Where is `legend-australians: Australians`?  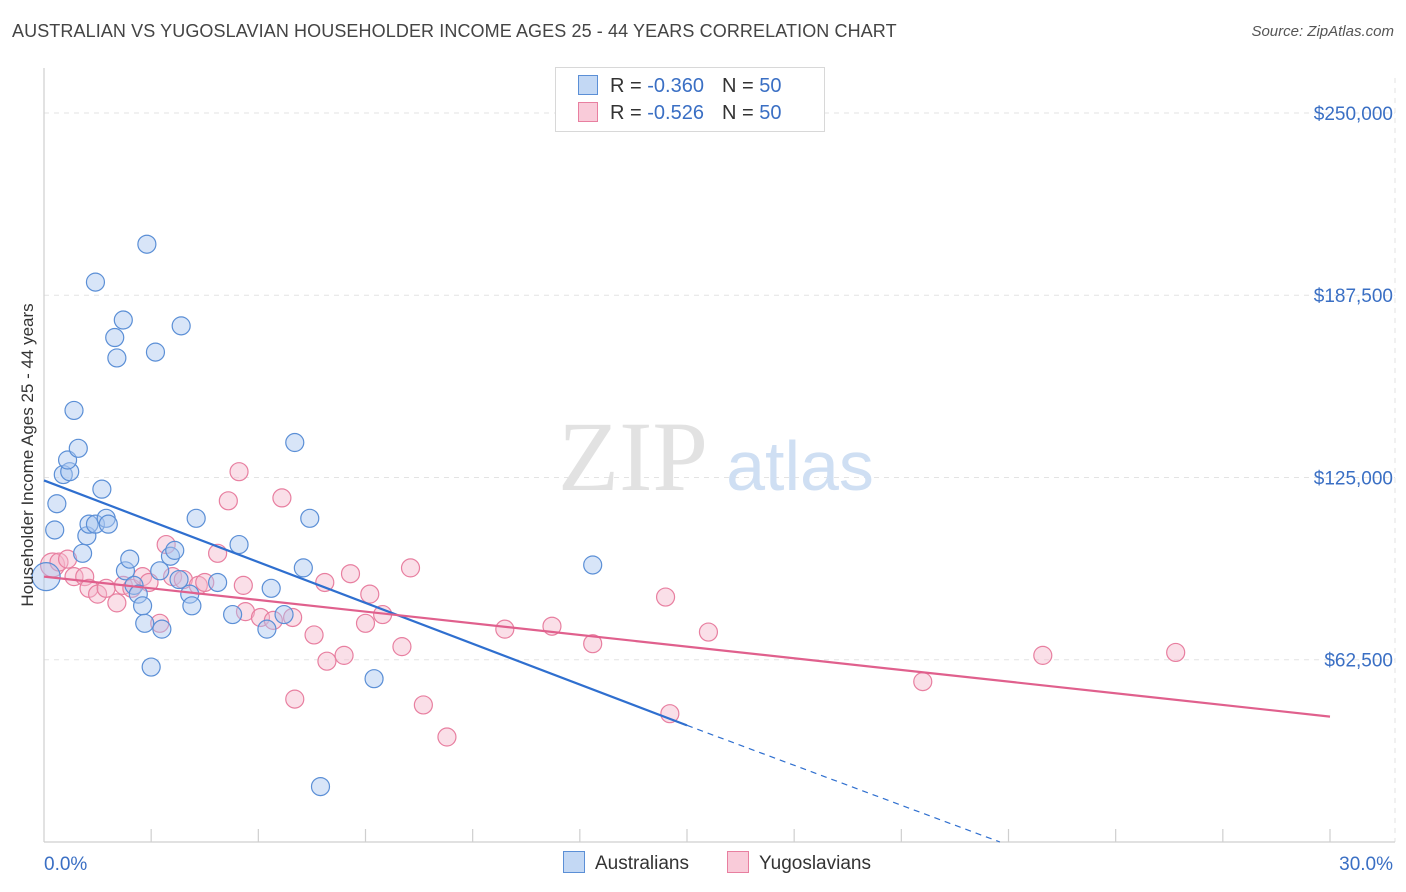
legend-australians: Australians is located at coordinates (626, 863).